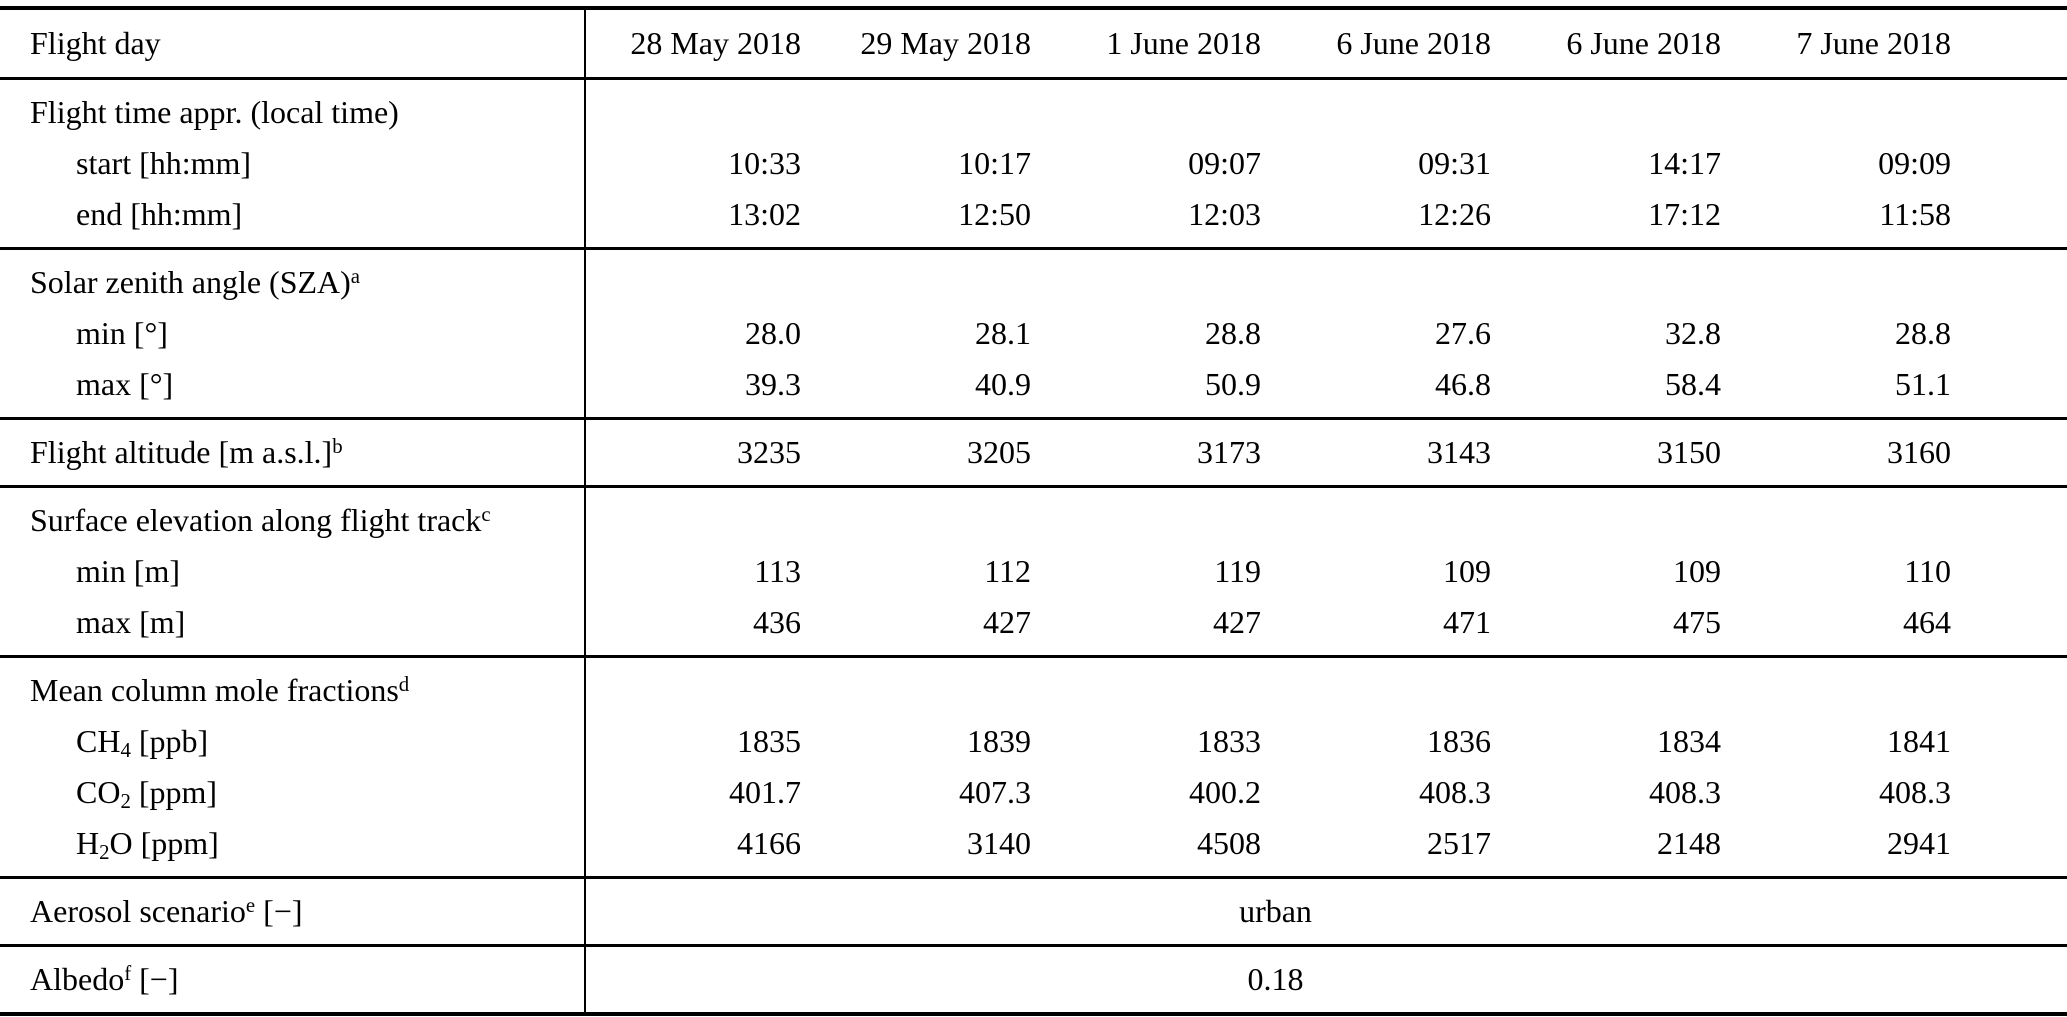 The height and width of the screenshot is (1017, 2067). I want to click on value-cell: 1836, so click(1459, 741).